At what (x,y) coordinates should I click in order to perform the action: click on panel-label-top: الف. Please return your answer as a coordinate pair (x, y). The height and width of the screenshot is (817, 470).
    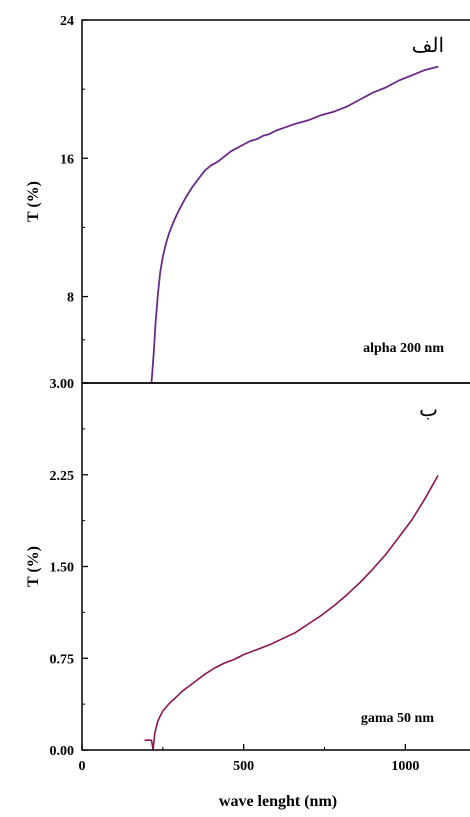
    Looking at the image, I should click on (428, 46).